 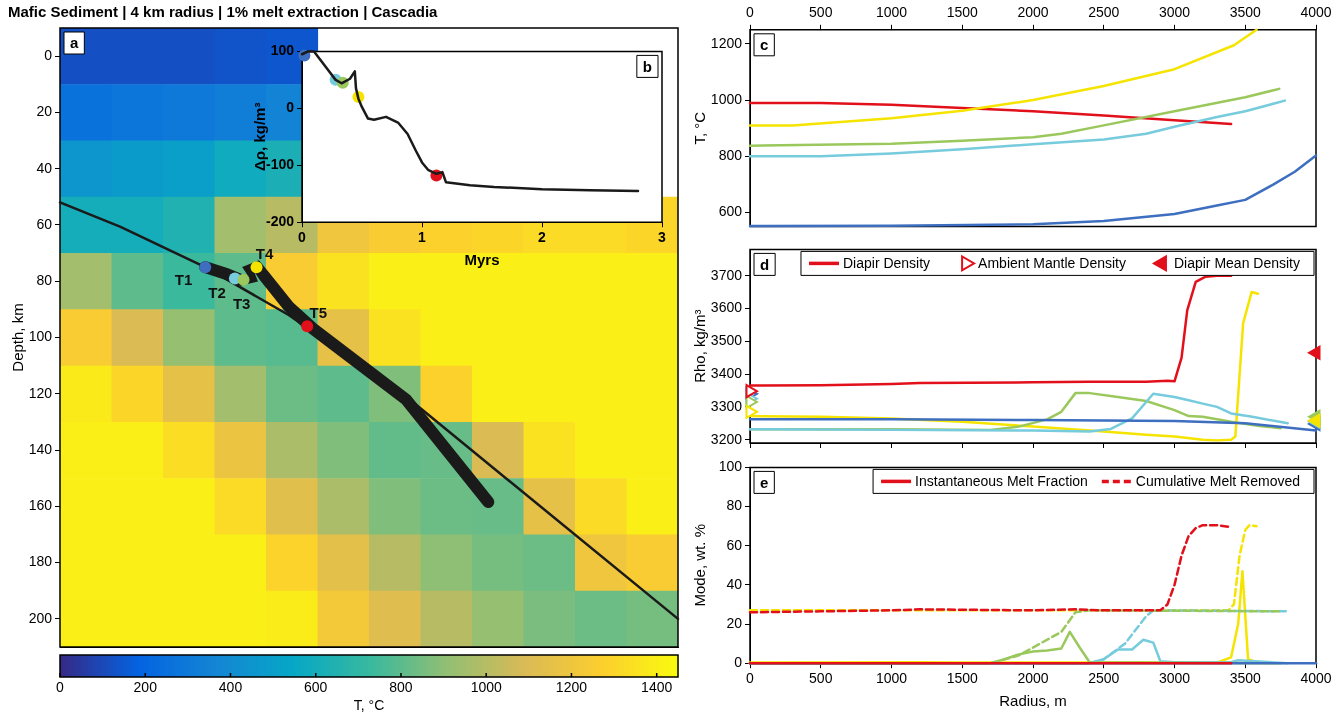 What do you see at coordinates (40, 617) in the screenshot?
I see `y-tick-label: 200` at bounding box center [40, 617].